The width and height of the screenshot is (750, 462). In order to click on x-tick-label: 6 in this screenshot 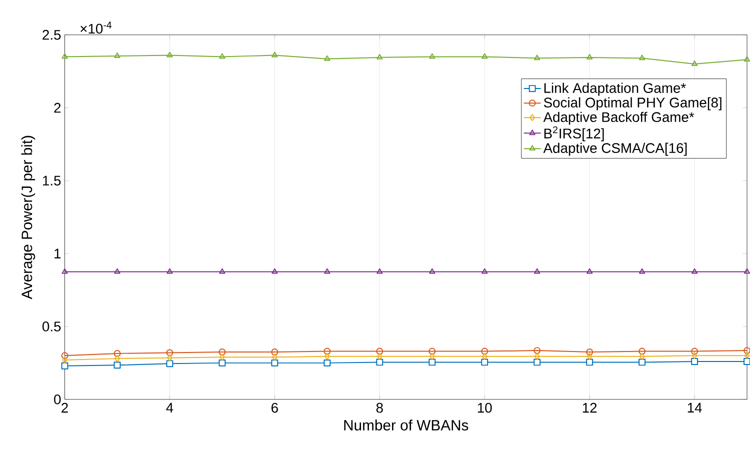, I will do `click(275, 407)`.